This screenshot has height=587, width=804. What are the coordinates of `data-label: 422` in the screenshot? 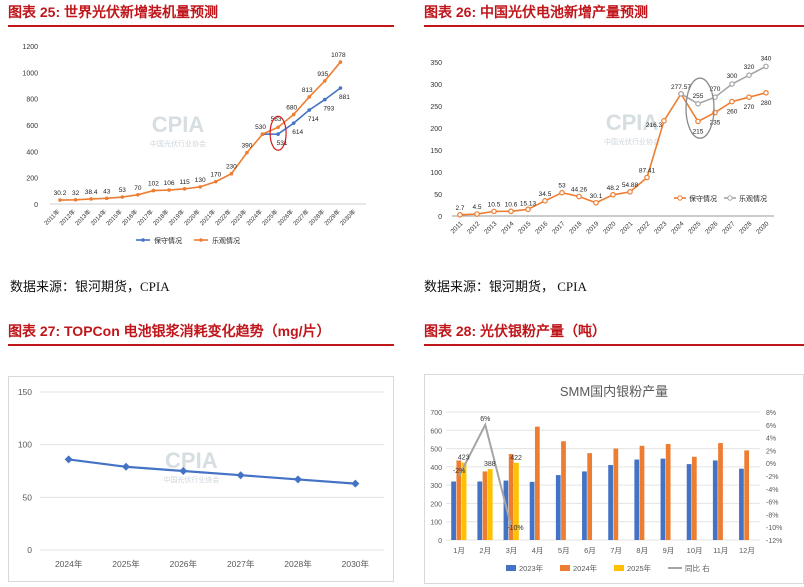 It's located at (516, 458).